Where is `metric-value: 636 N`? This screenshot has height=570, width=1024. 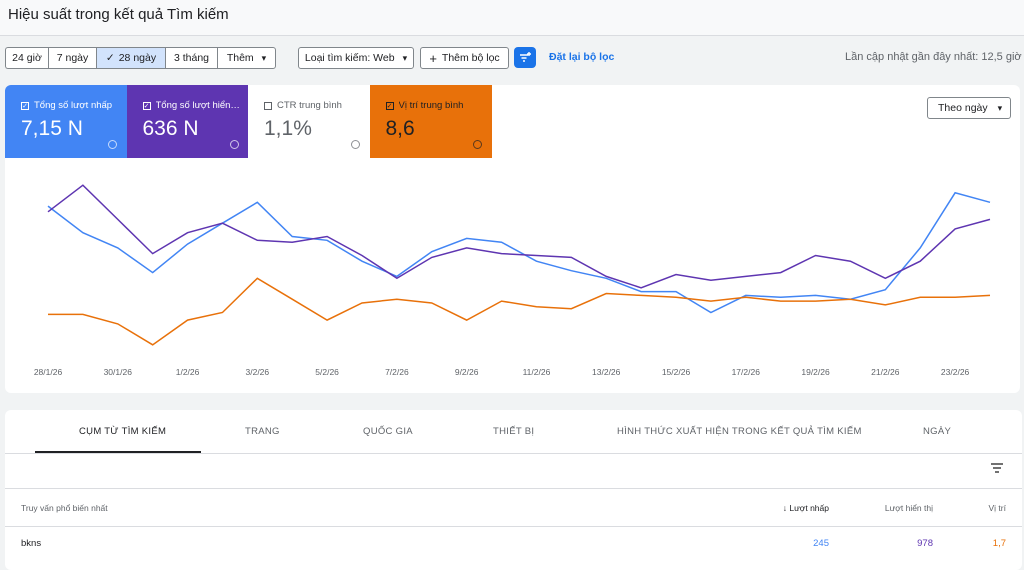 metric-value: 636 N is located at coordinates (196, 129).